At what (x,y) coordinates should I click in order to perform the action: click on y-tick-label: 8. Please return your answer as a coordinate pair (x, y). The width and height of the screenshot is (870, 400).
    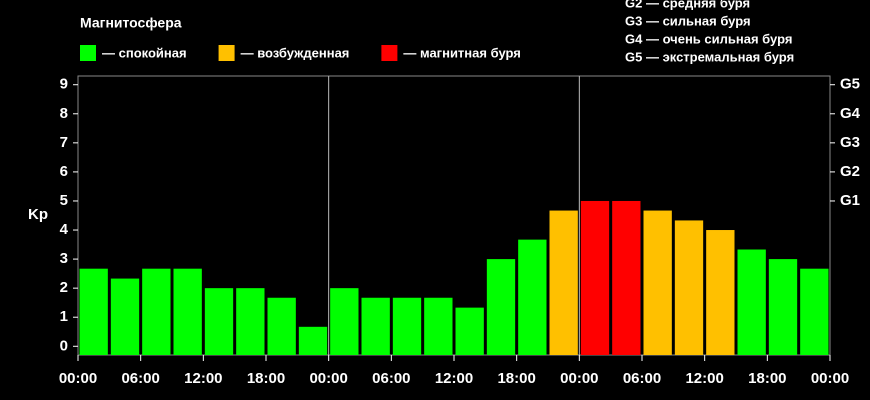
    Looking at the image, I should click on (64, 113).